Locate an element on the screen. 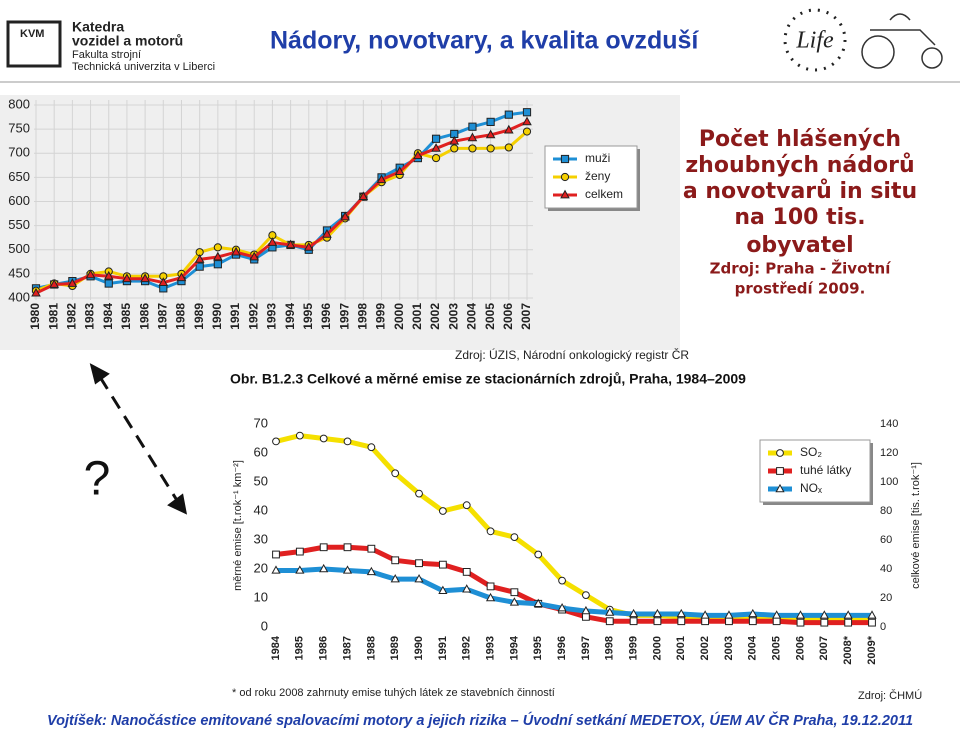  y2-tick-label: 40 is located at coordinates (886, 569).